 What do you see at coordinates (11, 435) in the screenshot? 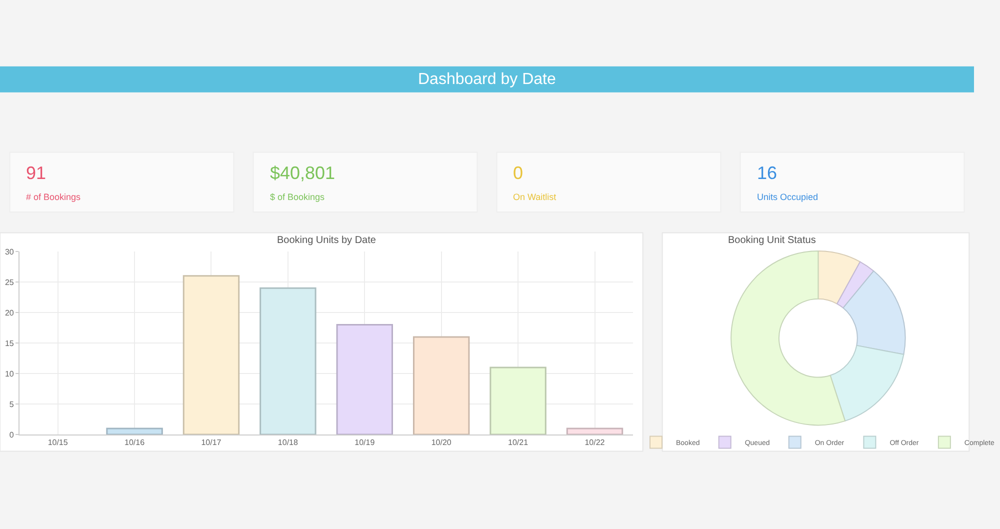
I see `y-tick-label: 0` at bounding box center [11, 435].